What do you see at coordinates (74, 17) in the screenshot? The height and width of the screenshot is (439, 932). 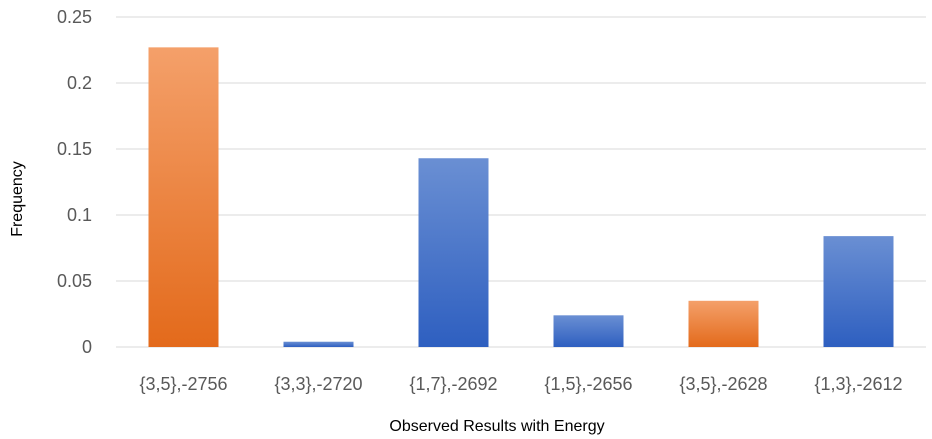 I see `y-tick-label: 0.25` at bounding box center [74, 17].